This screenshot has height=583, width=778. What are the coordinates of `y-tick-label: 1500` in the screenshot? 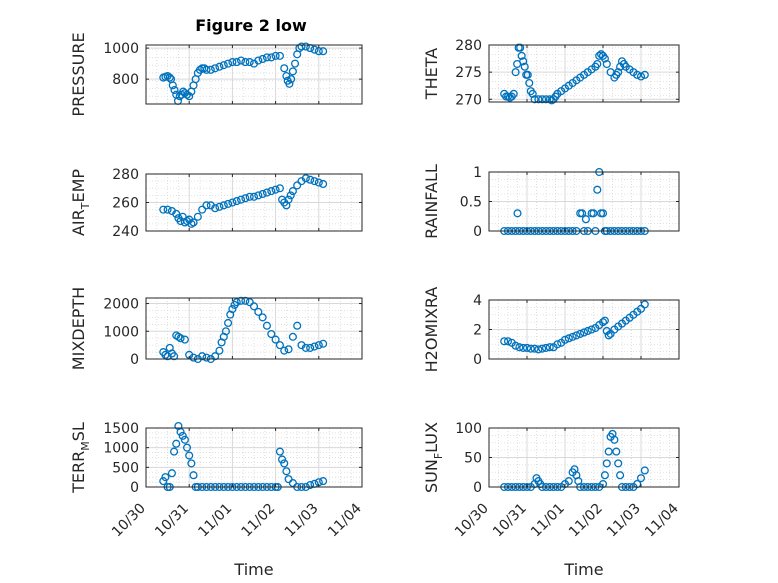 It's located at (121, 429).